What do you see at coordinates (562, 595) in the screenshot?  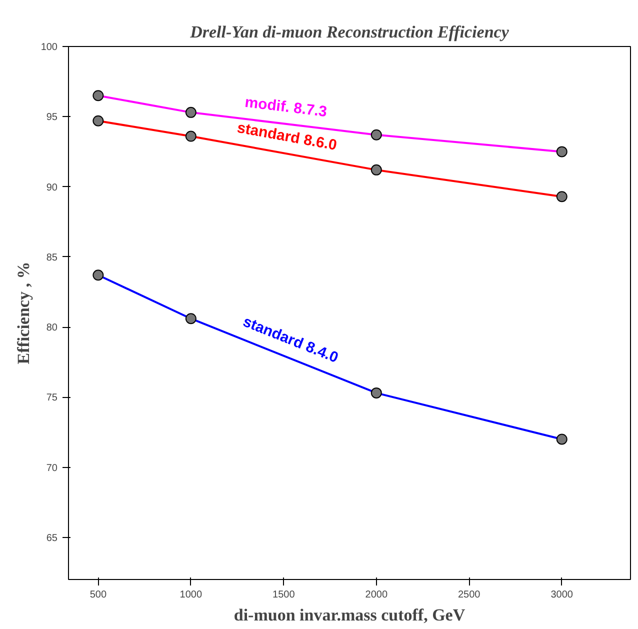 I see `x-tick-label: 3000` at bounding box center [562, 595].